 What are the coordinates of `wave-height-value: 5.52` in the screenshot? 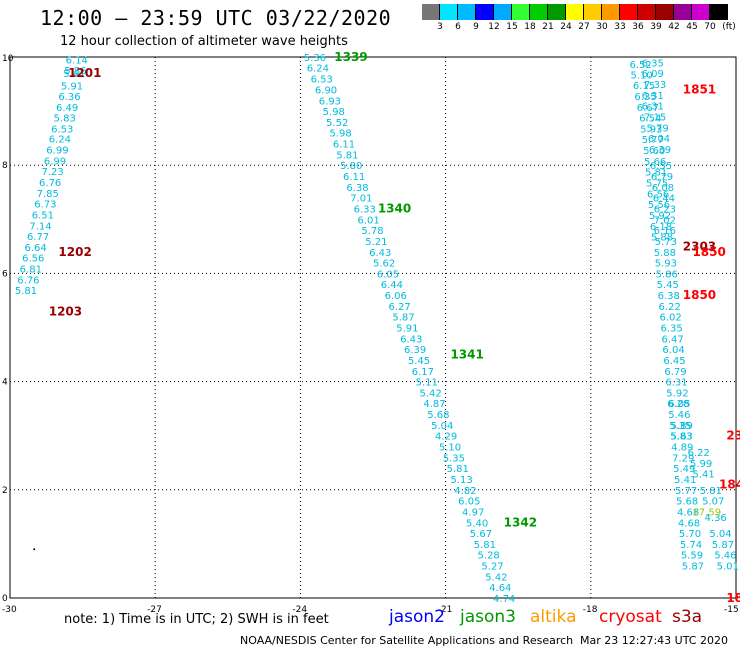 It's located at (337, 123).